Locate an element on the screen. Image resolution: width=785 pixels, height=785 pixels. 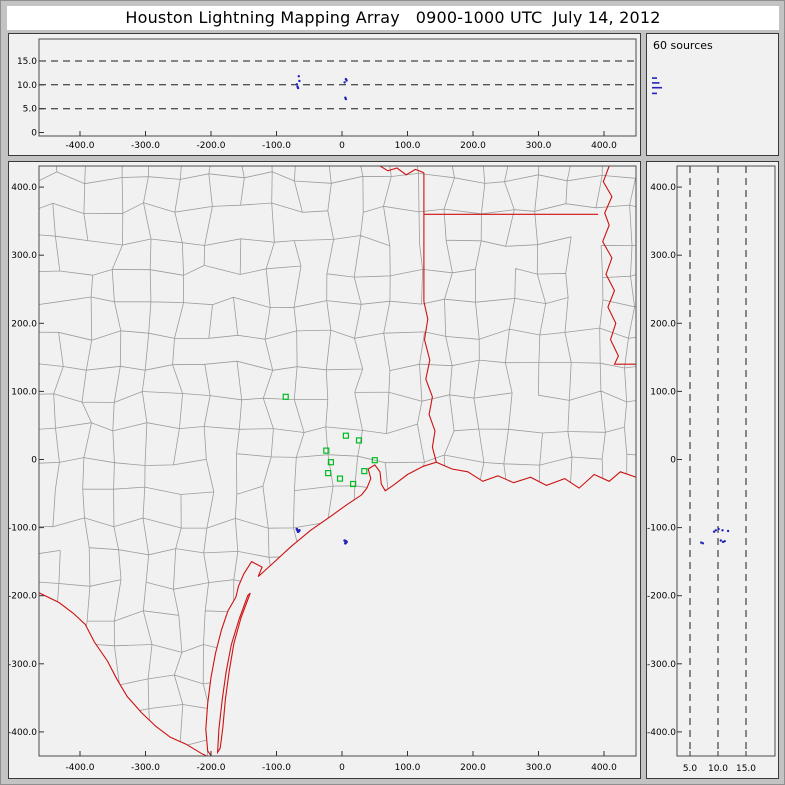
rio-grande-border is located at coordinates (124, 674).